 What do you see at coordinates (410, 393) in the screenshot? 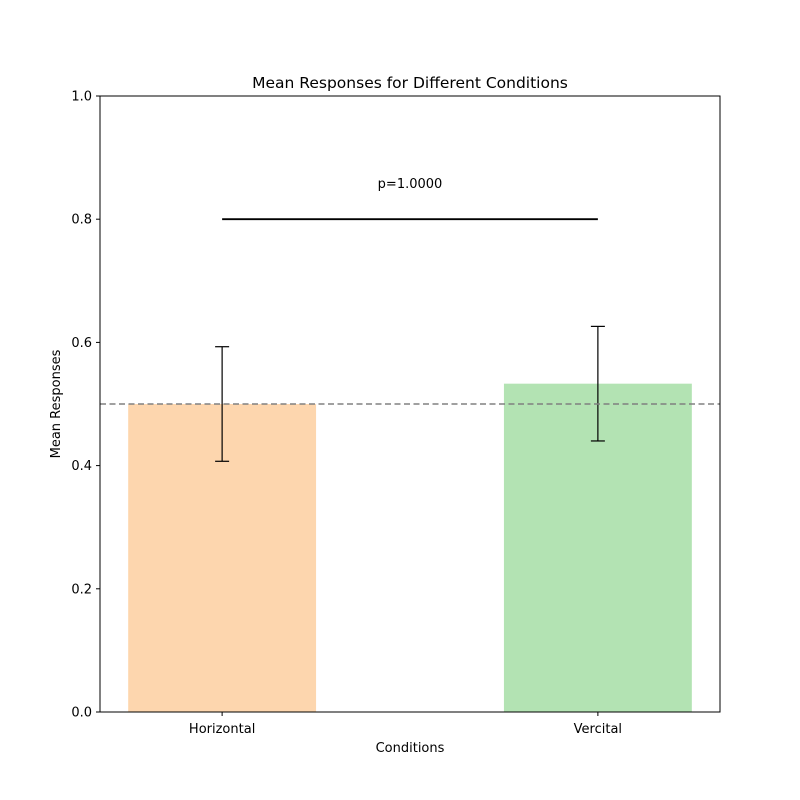
I see `error-bars-layer` at bounding box center [410, 393].